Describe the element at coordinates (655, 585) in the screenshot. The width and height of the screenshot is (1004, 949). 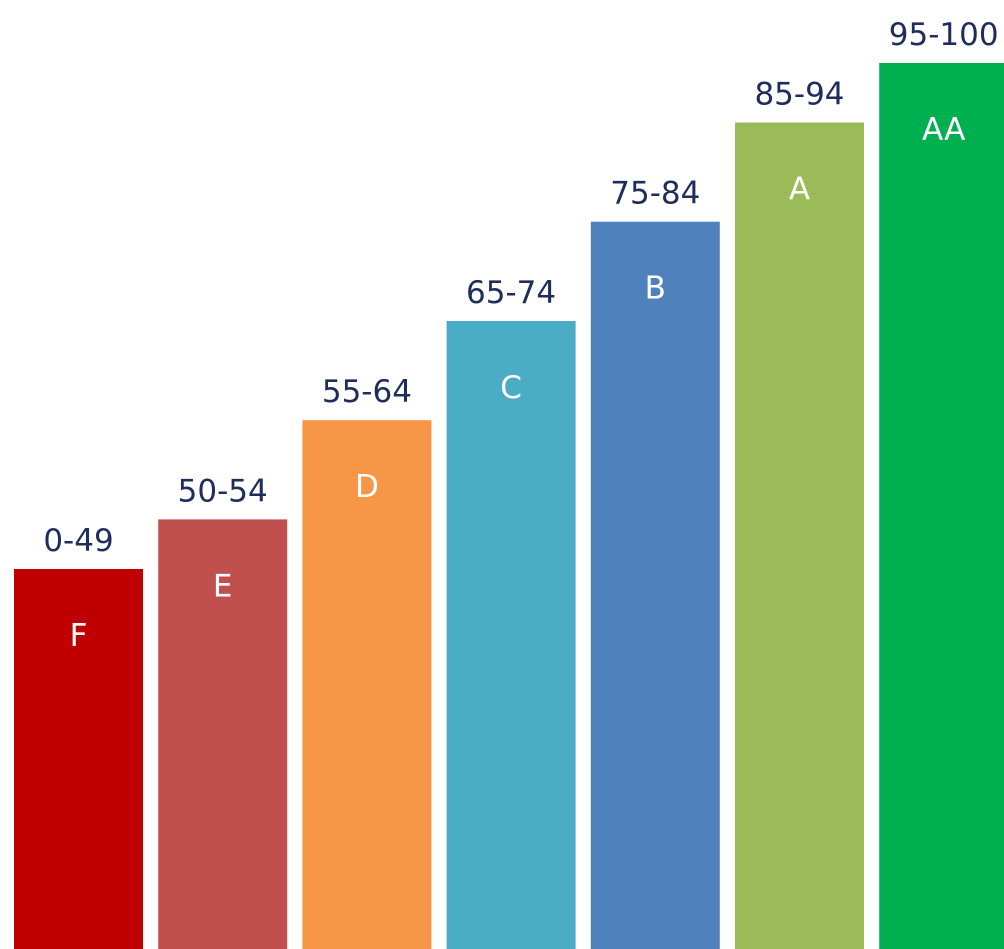
I see `bar-b` at that location.